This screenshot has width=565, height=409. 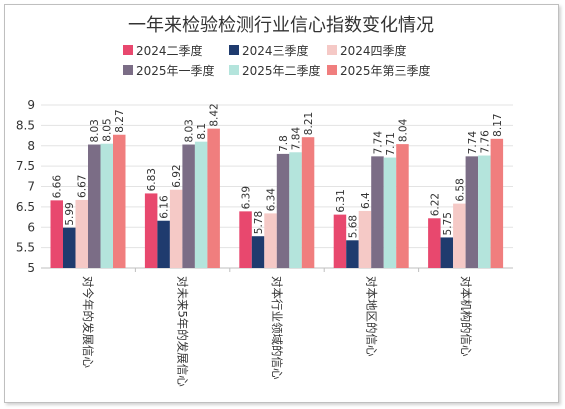 What do you see at coordinates (353, 226) in the screenshot?
I see `data-label: 5.68` at bounding box center [353, 226].